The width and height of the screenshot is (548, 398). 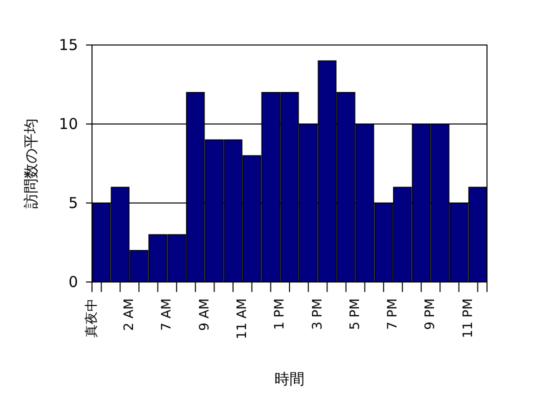 What do you see at coordinates (73, 281) in the screenshot?
I see `y-tick-label: 0` at bounding box center [73, 281].